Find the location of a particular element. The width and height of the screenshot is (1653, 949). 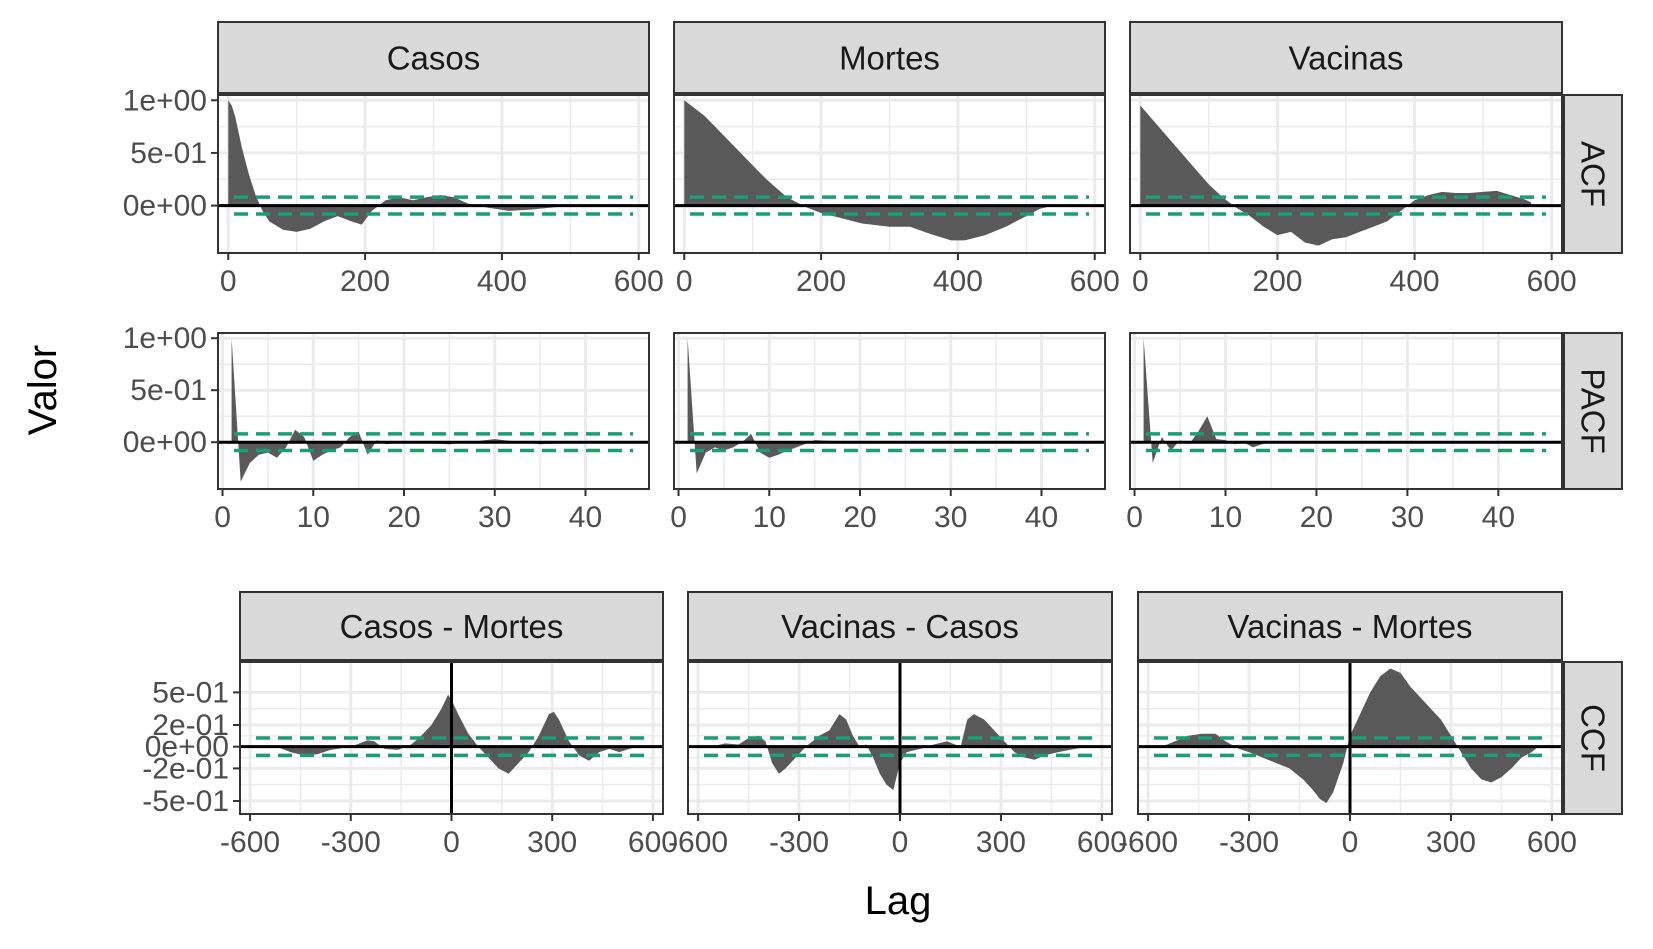

row-strip-pacf: PACF is located at coordinates (1593, 411).